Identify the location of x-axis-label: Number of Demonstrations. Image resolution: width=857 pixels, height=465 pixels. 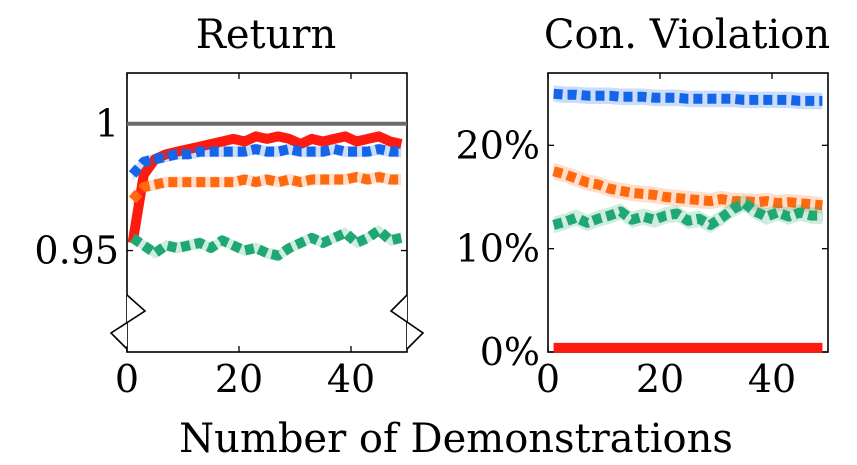
(456, 439).